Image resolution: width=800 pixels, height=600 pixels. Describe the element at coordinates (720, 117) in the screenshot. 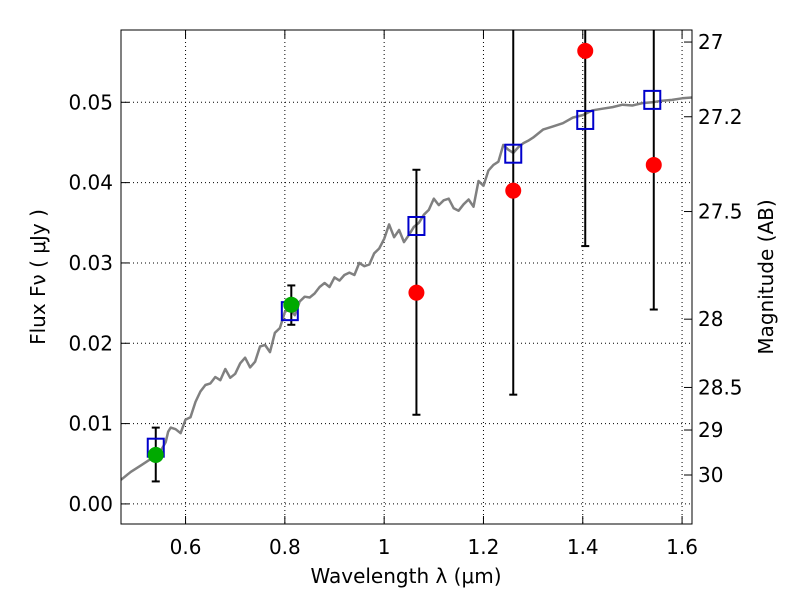

I see `magnitude-tick-label: 27.2` at that location.